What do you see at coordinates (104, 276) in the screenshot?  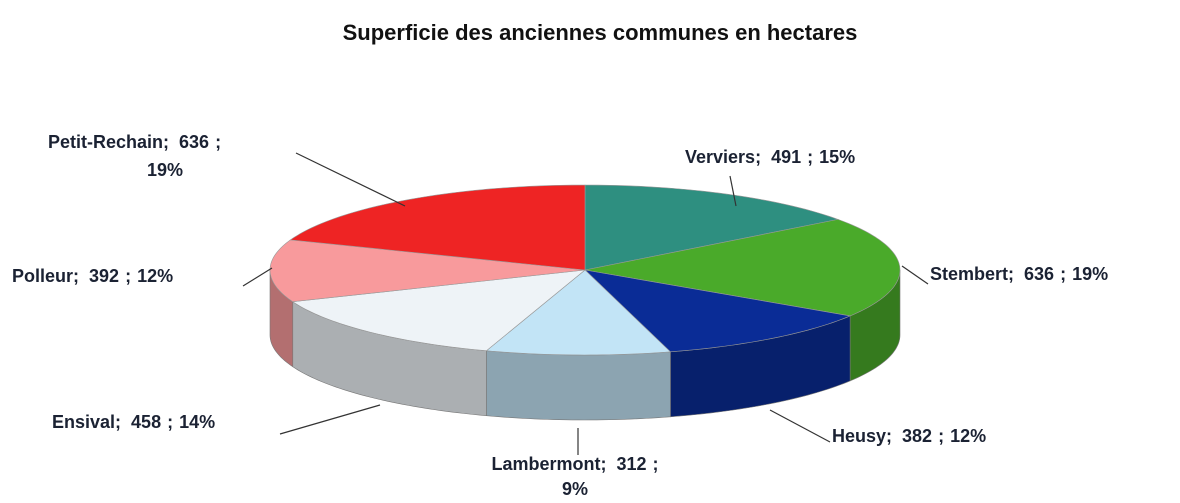 I see `label-value: 392` at bounding box center [104, 276].